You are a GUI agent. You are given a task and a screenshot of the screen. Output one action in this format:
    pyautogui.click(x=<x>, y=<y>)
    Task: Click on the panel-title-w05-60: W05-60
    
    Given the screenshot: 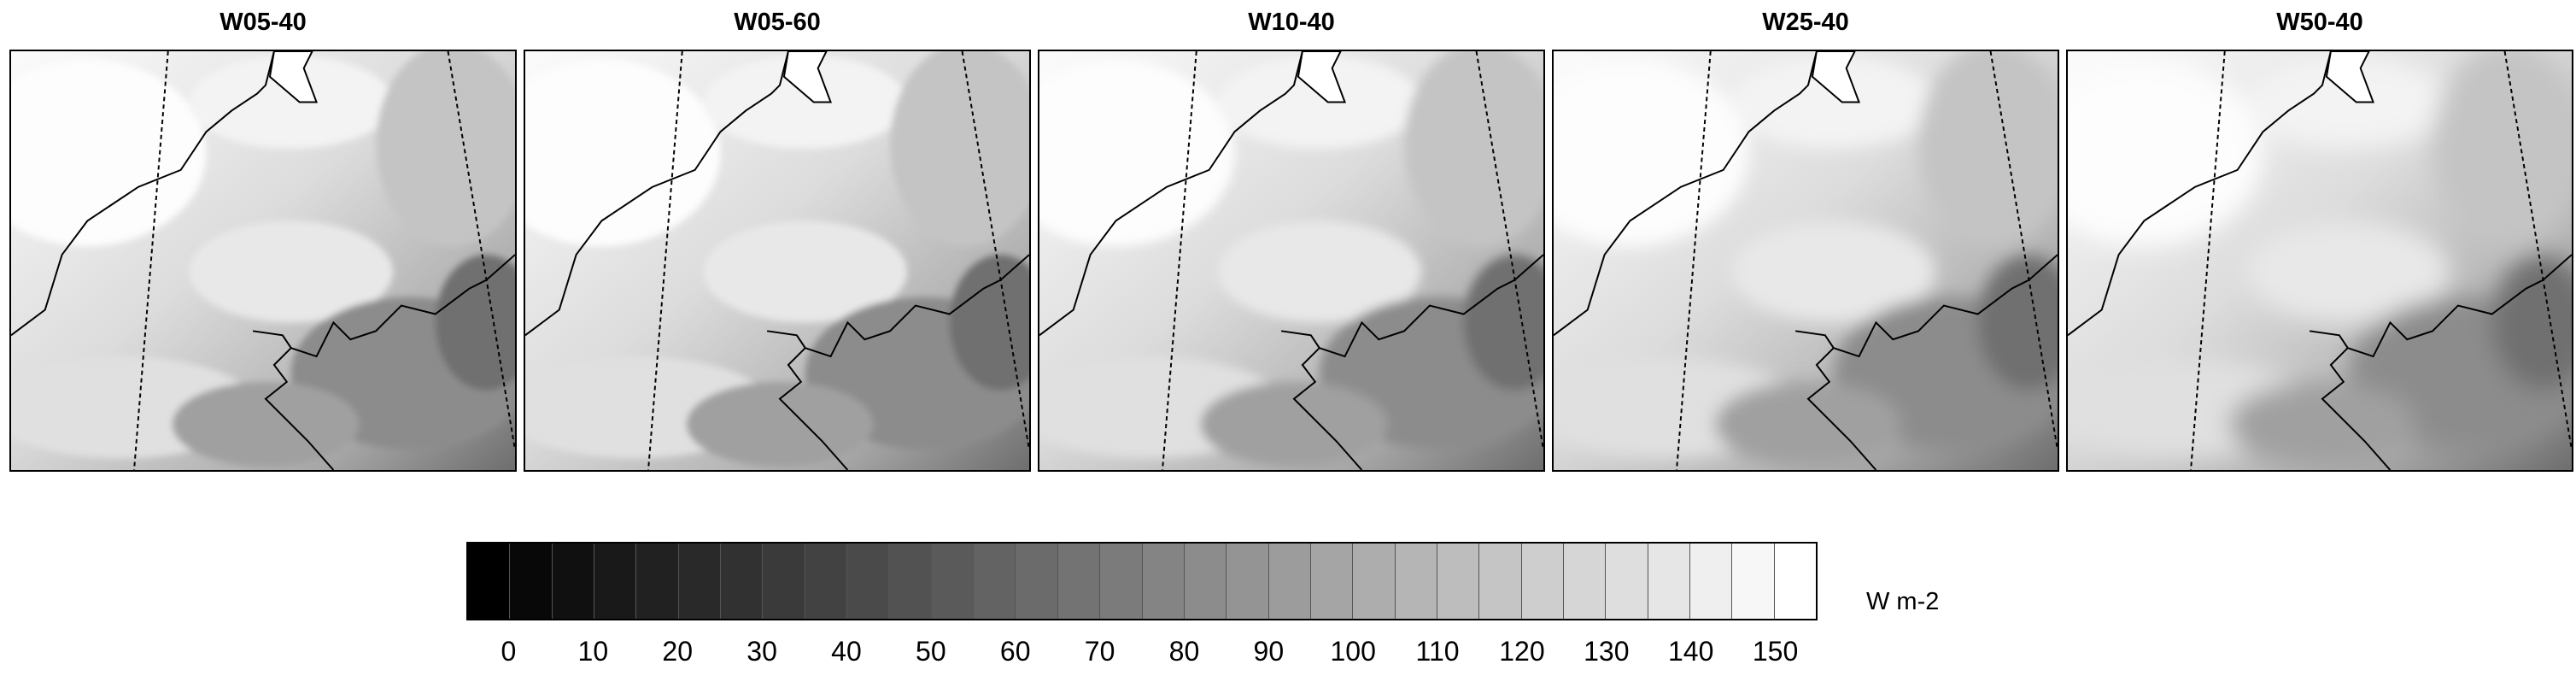 What is the action you would take?
    pyautogui.click(x=777, y=22)
    